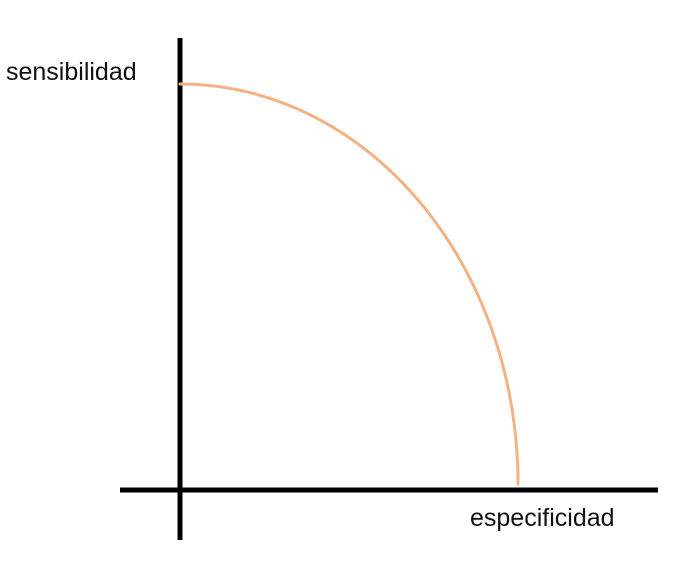  What do you see at coordinates (71, 72) in the screenshot?
I see `y-axis-label: sensibilidad` at bounding box center [71, 72].